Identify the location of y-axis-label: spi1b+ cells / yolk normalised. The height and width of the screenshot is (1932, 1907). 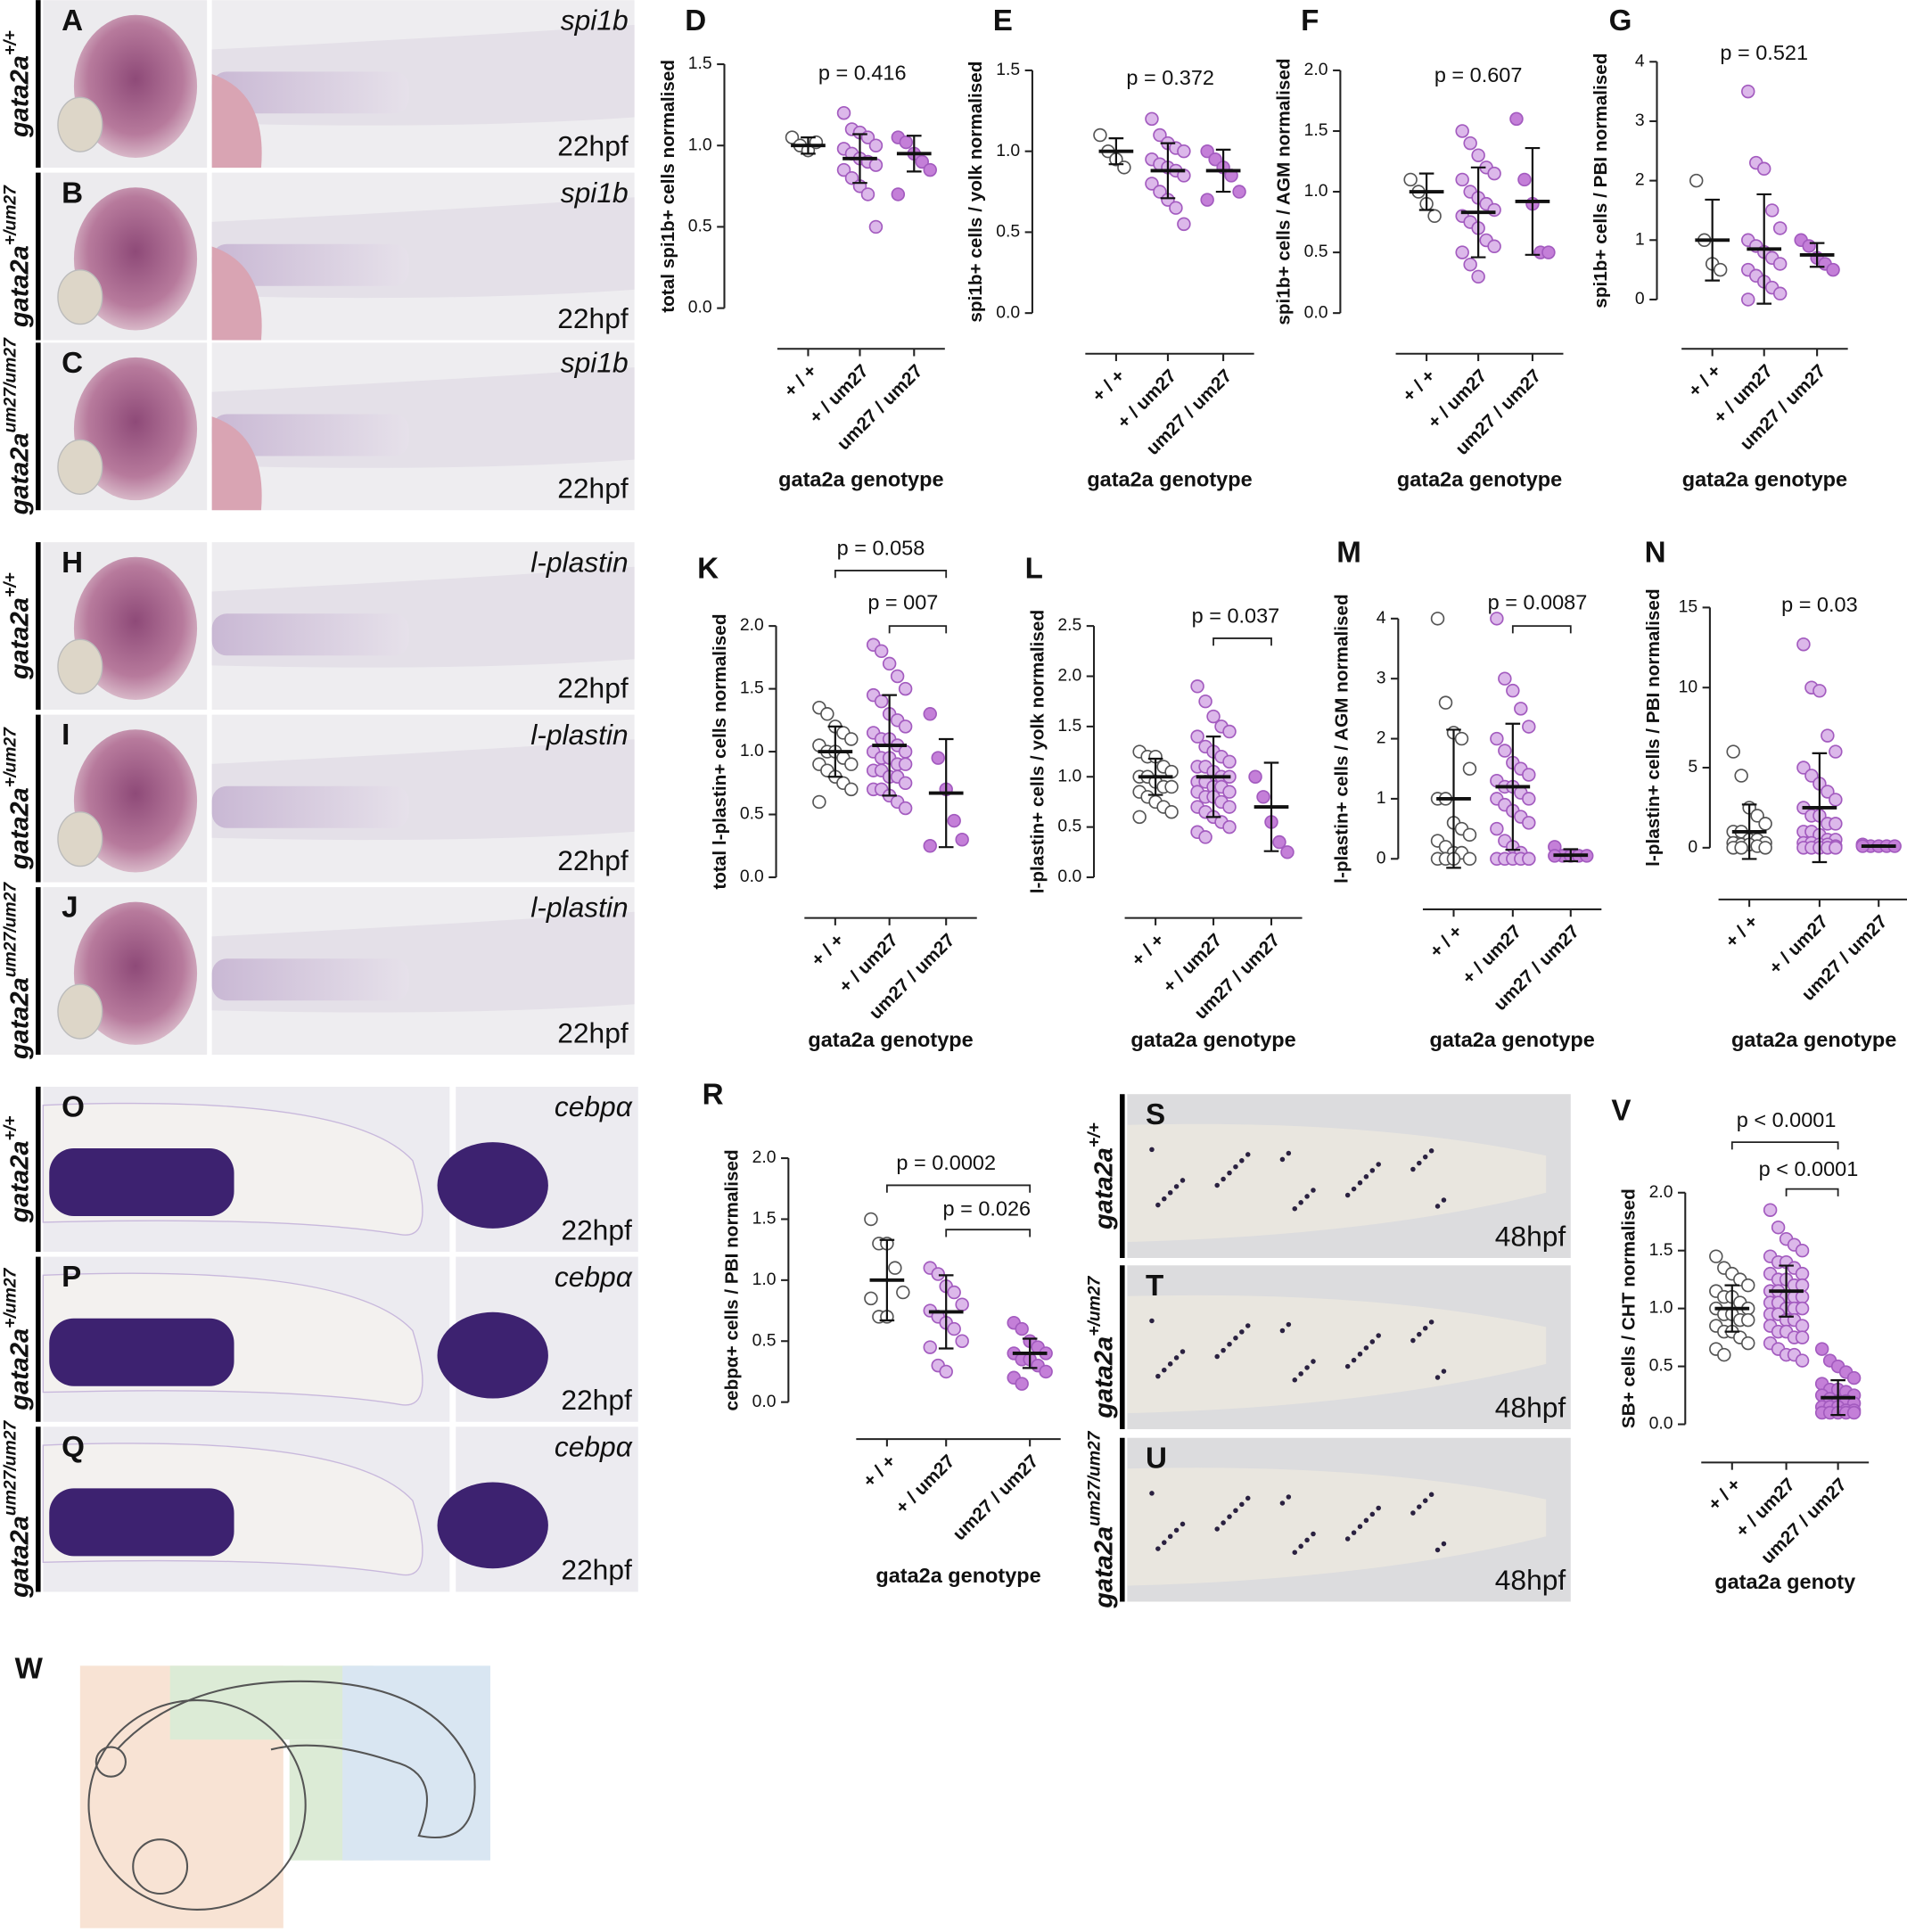
(976, 192).